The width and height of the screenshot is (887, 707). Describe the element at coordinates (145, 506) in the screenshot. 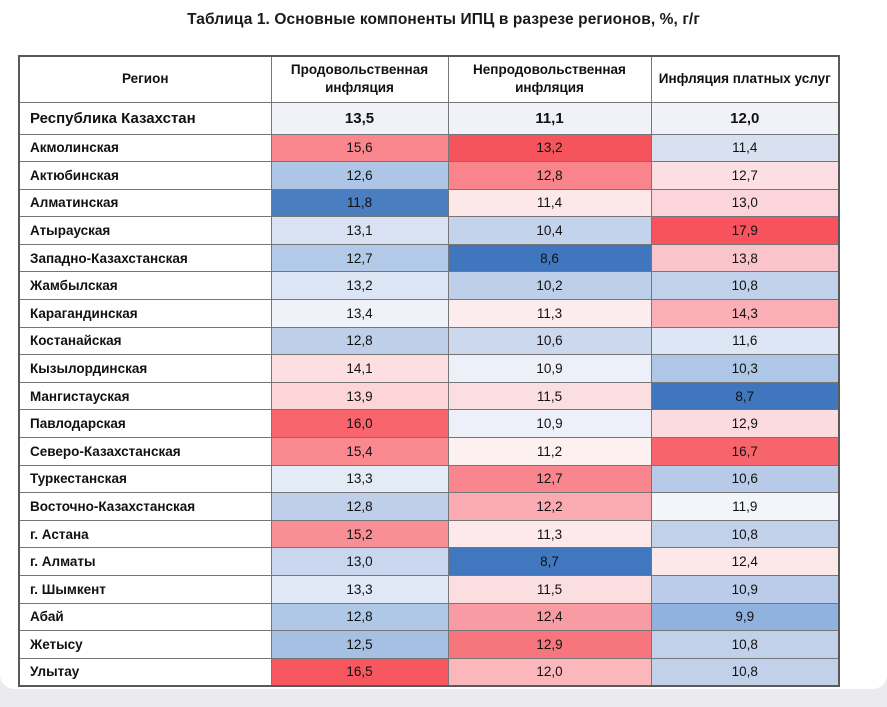

I see `region-cell: Восточно-Казахстанская` at that location.